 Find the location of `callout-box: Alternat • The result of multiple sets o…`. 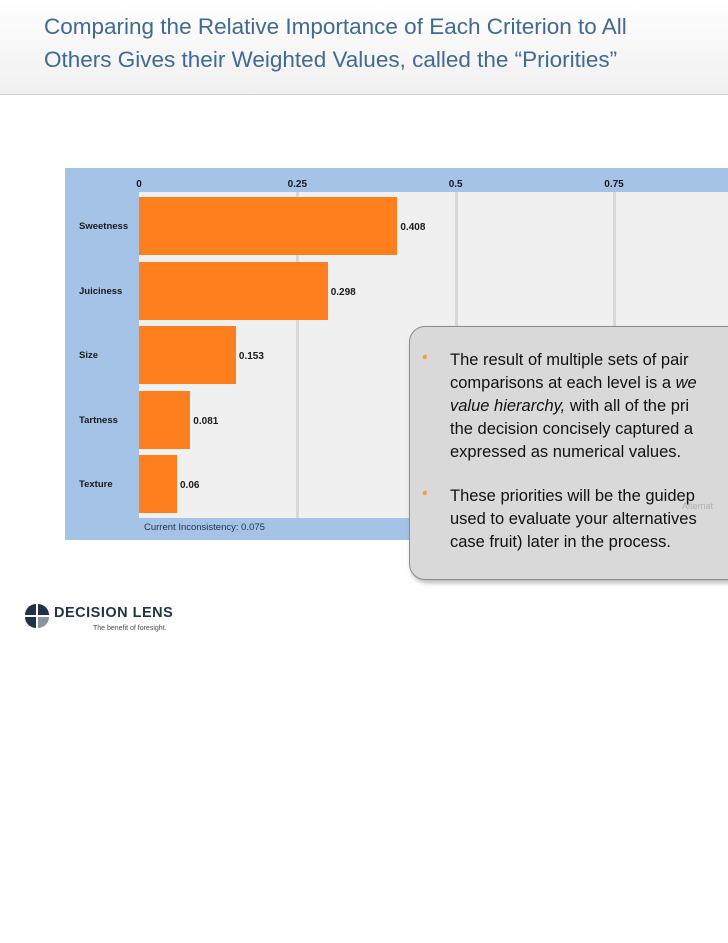

callout-box: Alternat • The result of multiple sets o… is located at coordinates (568, 453).